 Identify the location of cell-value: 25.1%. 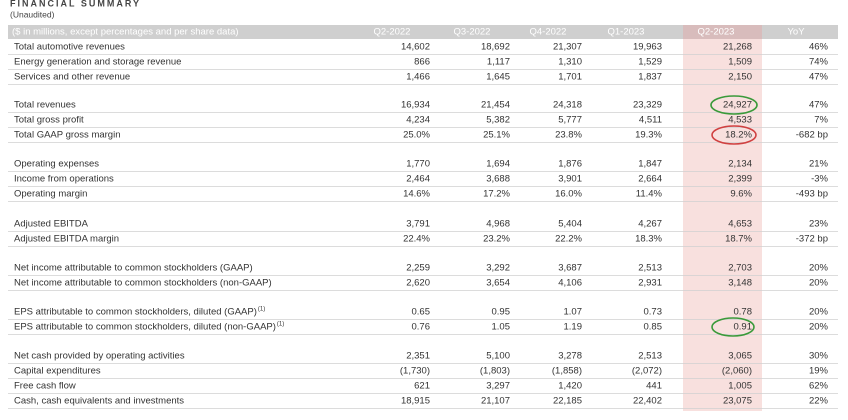
(496, 135).